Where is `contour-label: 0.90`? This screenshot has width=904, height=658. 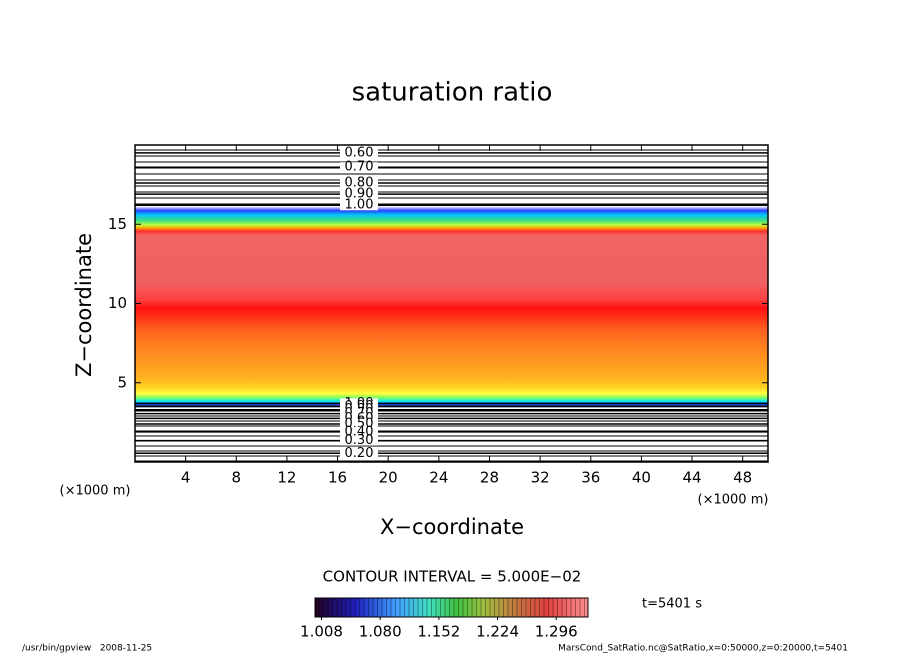 contour-label: 0.90 is located at coordinates (359, 194).